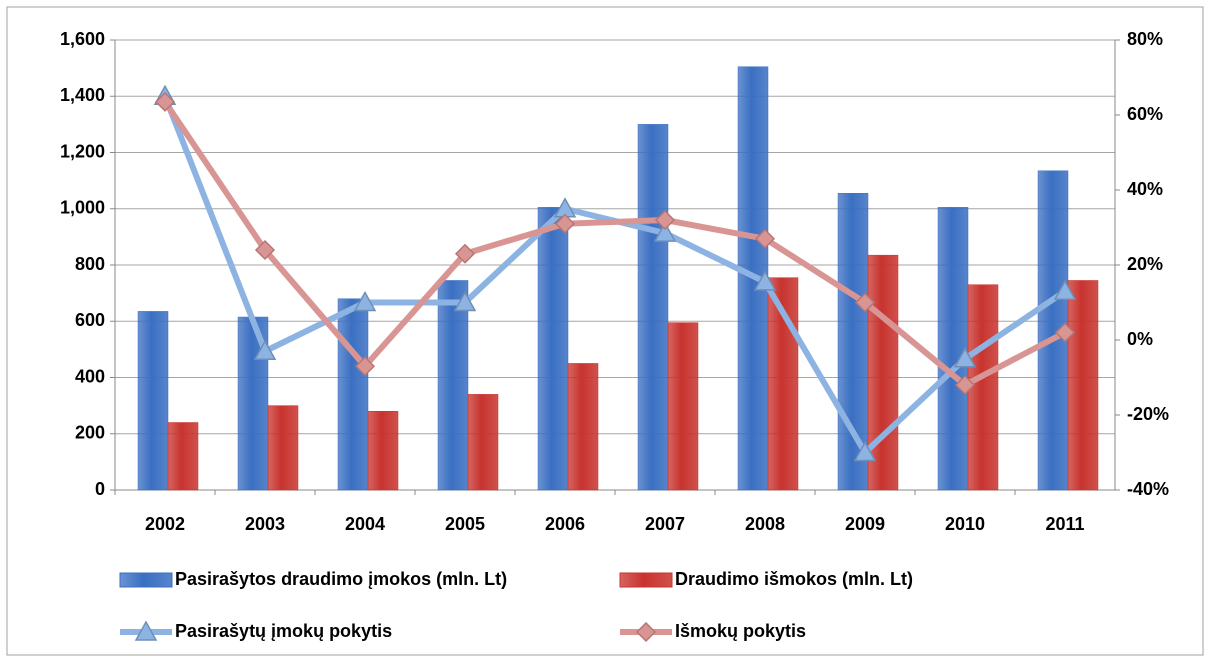  What do you see at coordinates (100, 489) in the screenshot?
I see `y-tick-label: 0` at bounding box center [100, 489].